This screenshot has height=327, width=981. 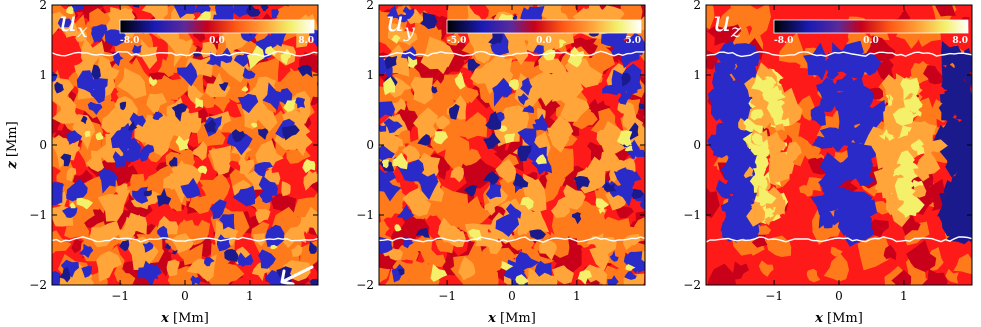 What do you see at coordinates (727, 23) in the screenshot?
I see `panel-label: uz` at bounding box center [727, 23].